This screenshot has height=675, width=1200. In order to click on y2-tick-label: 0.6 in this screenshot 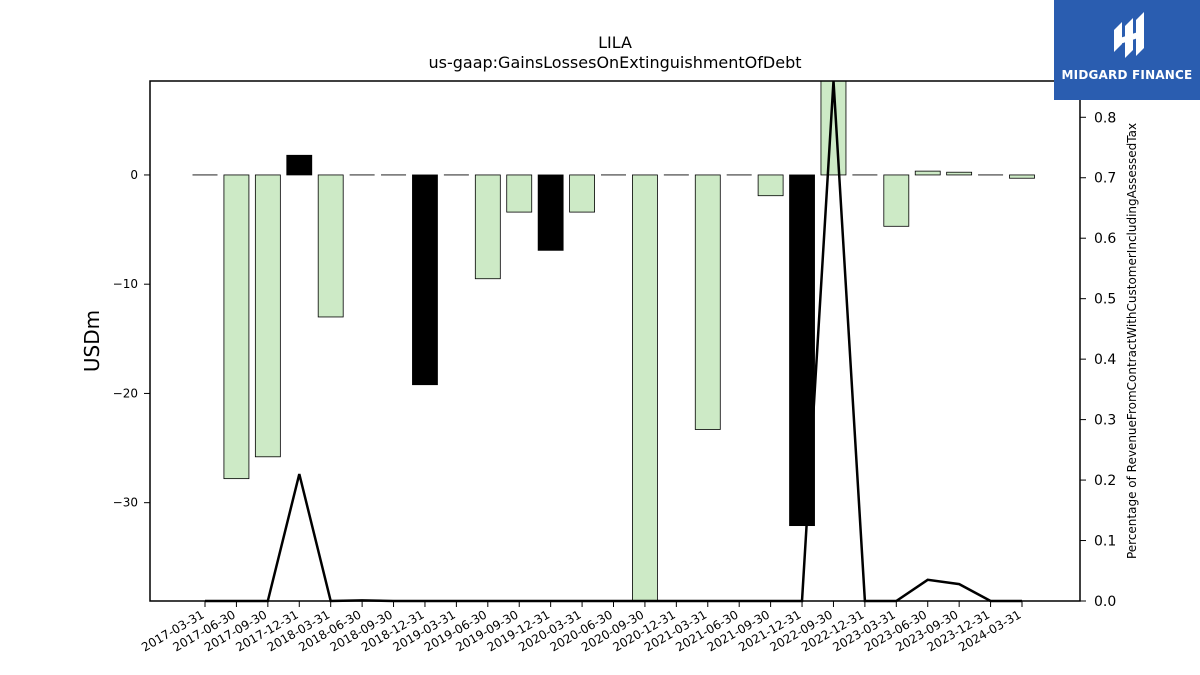, I will do `click(1105, 239)`.